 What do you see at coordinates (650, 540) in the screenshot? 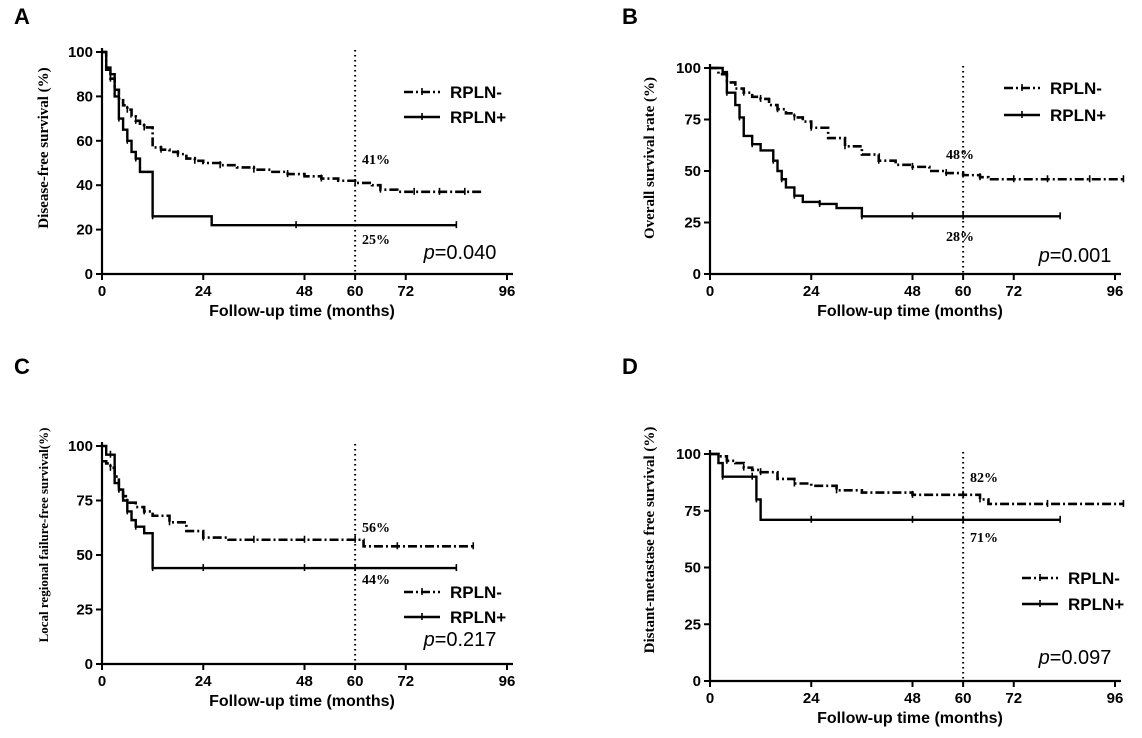
I see `y-axis-label: Distant-metastase free survival (%)` at bounding box center [650, 540].